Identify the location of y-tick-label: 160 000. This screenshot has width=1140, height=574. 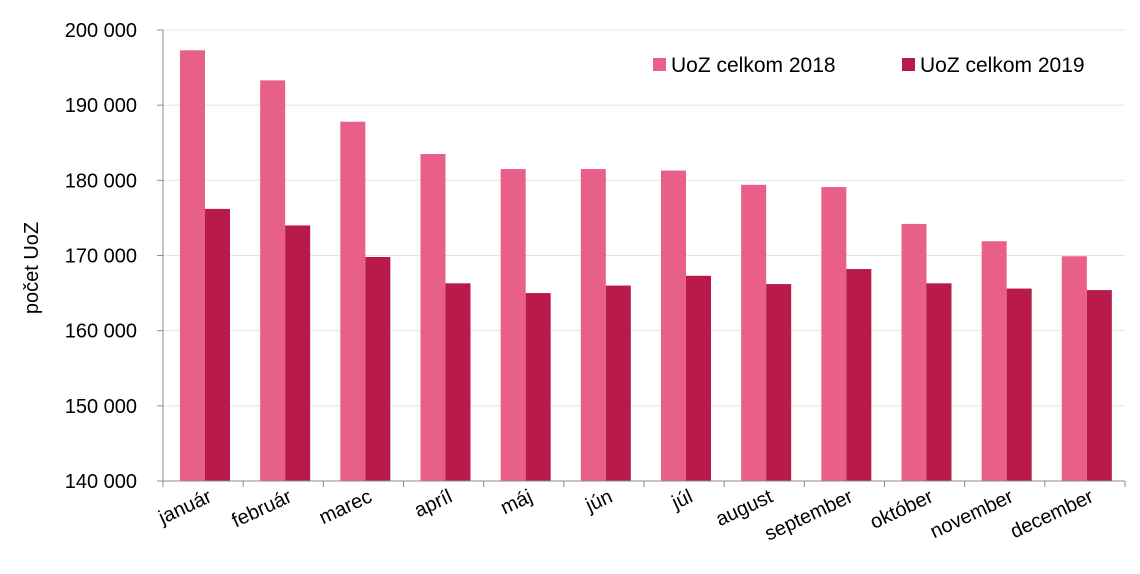
(101, 332).